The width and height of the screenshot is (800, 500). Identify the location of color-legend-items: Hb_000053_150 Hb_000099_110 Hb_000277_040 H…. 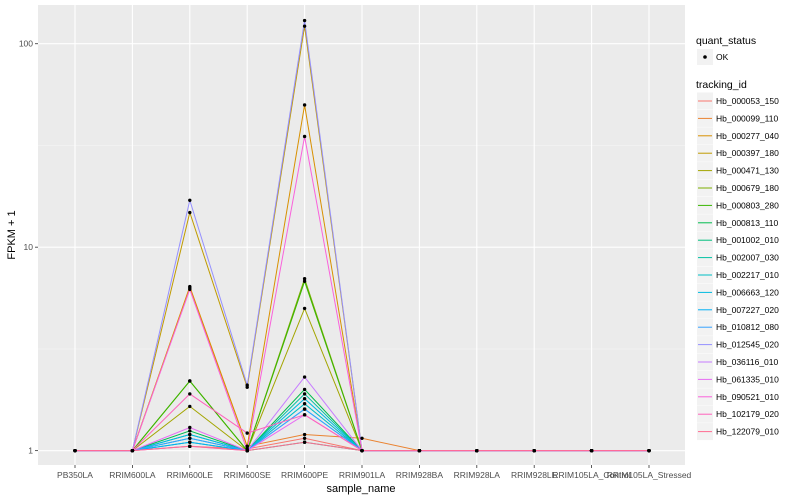
(738, 266).